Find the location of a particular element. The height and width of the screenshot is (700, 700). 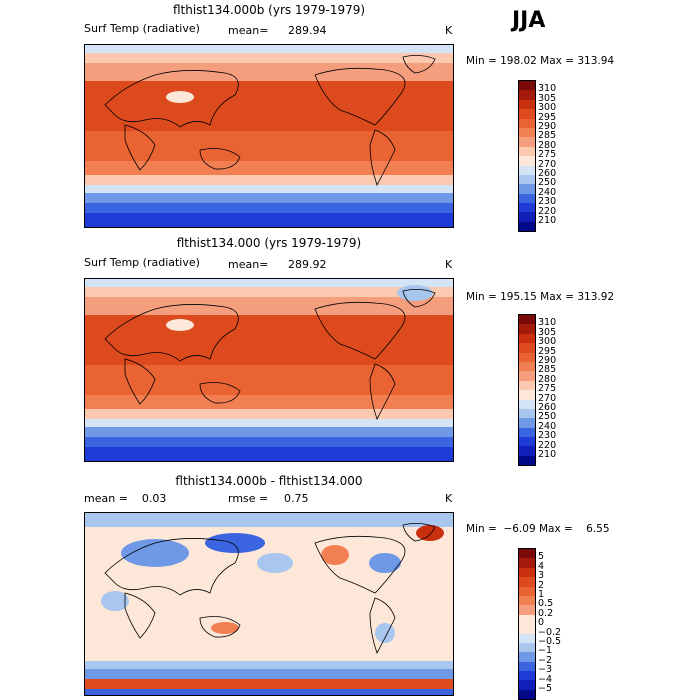

colorbar-tick-label: 275 is located at coordinates (547, 155).